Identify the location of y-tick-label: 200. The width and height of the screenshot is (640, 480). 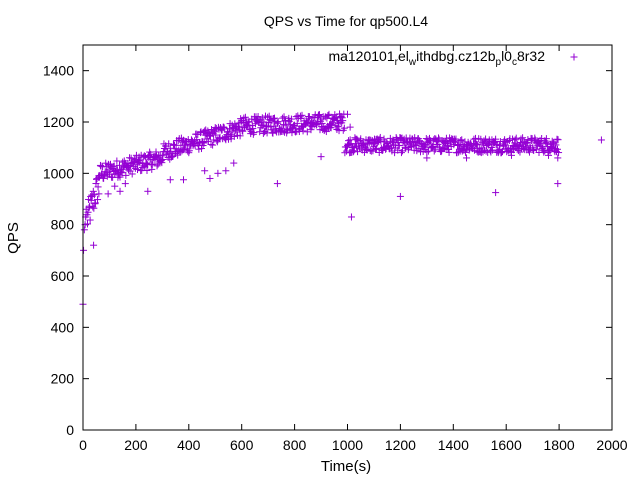
(63, 379).